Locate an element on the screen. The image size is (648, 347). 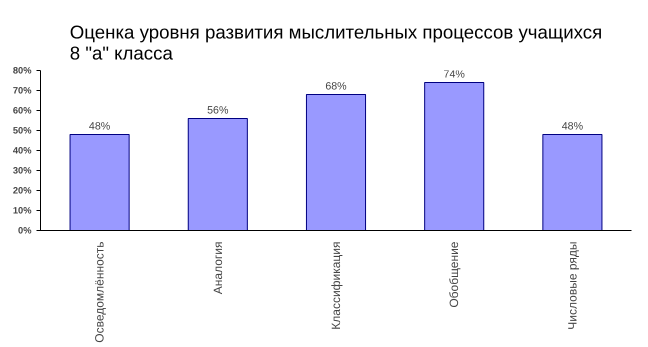
y-tick-label: 20% is located at coordinates (22, 191).